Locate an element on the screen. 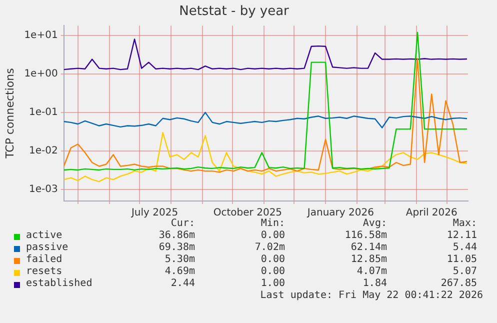 This screenshot has height=323, width=497. x-tick-label: July 2025 is located at coordinates (154, 213).